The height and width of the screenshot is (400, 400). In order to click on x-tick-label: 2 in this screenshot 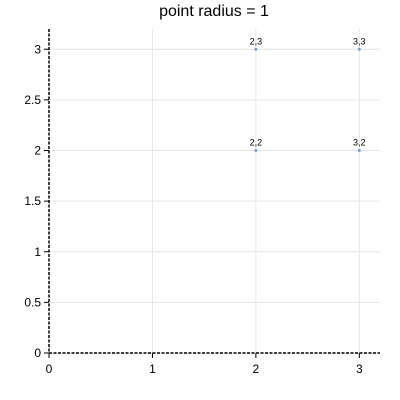, I will do `click(256, 369)`.